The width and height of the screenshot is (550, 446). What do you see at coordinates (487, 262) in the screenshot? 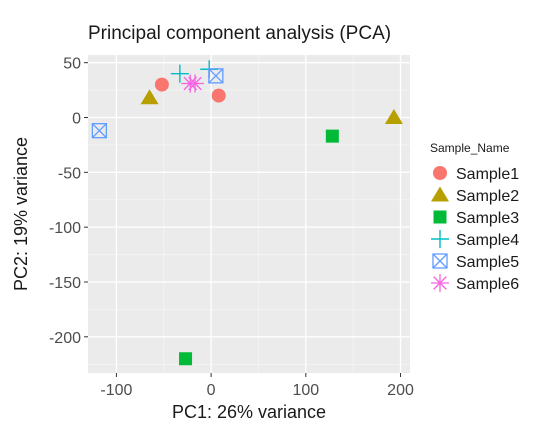
I see `legend-label: Sample5` at bounding box center [487, 262].